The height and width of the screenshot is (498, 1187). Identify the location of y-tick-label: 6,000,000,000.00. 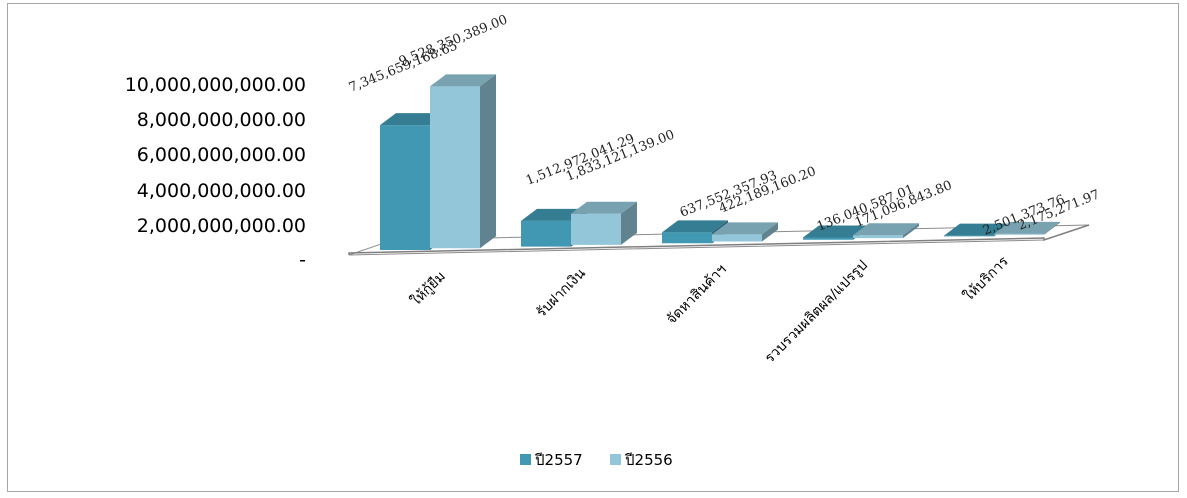
(221, 155).